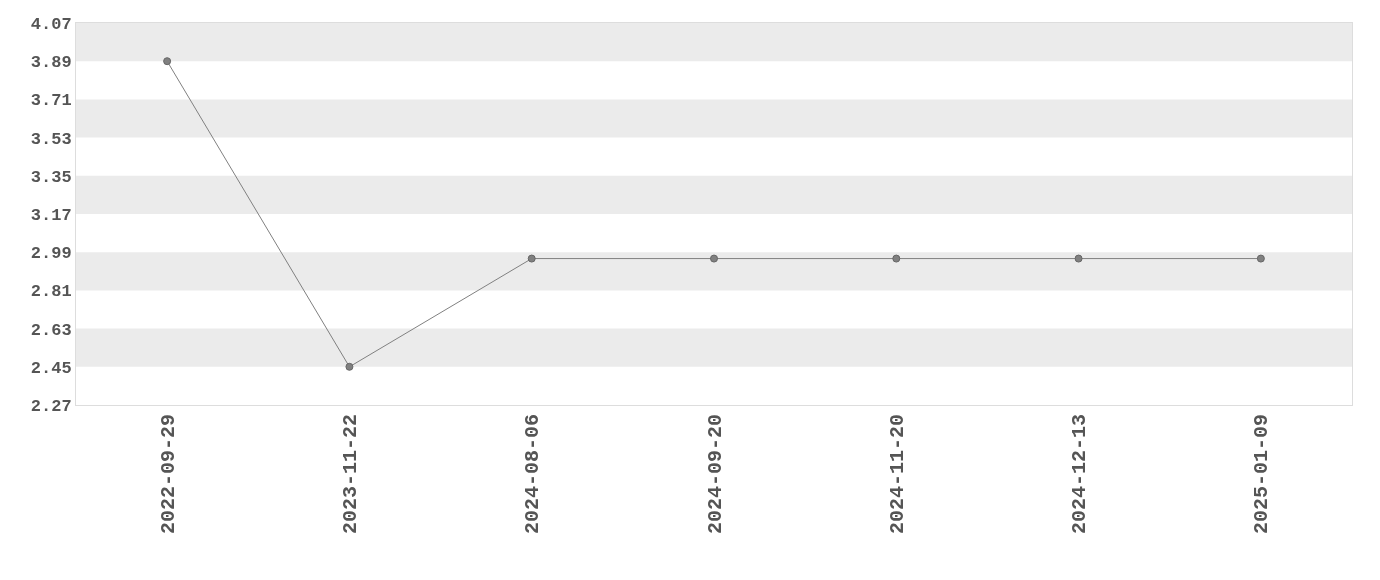  I want to click on y-tick-label: 2.81, so click(51, 292).